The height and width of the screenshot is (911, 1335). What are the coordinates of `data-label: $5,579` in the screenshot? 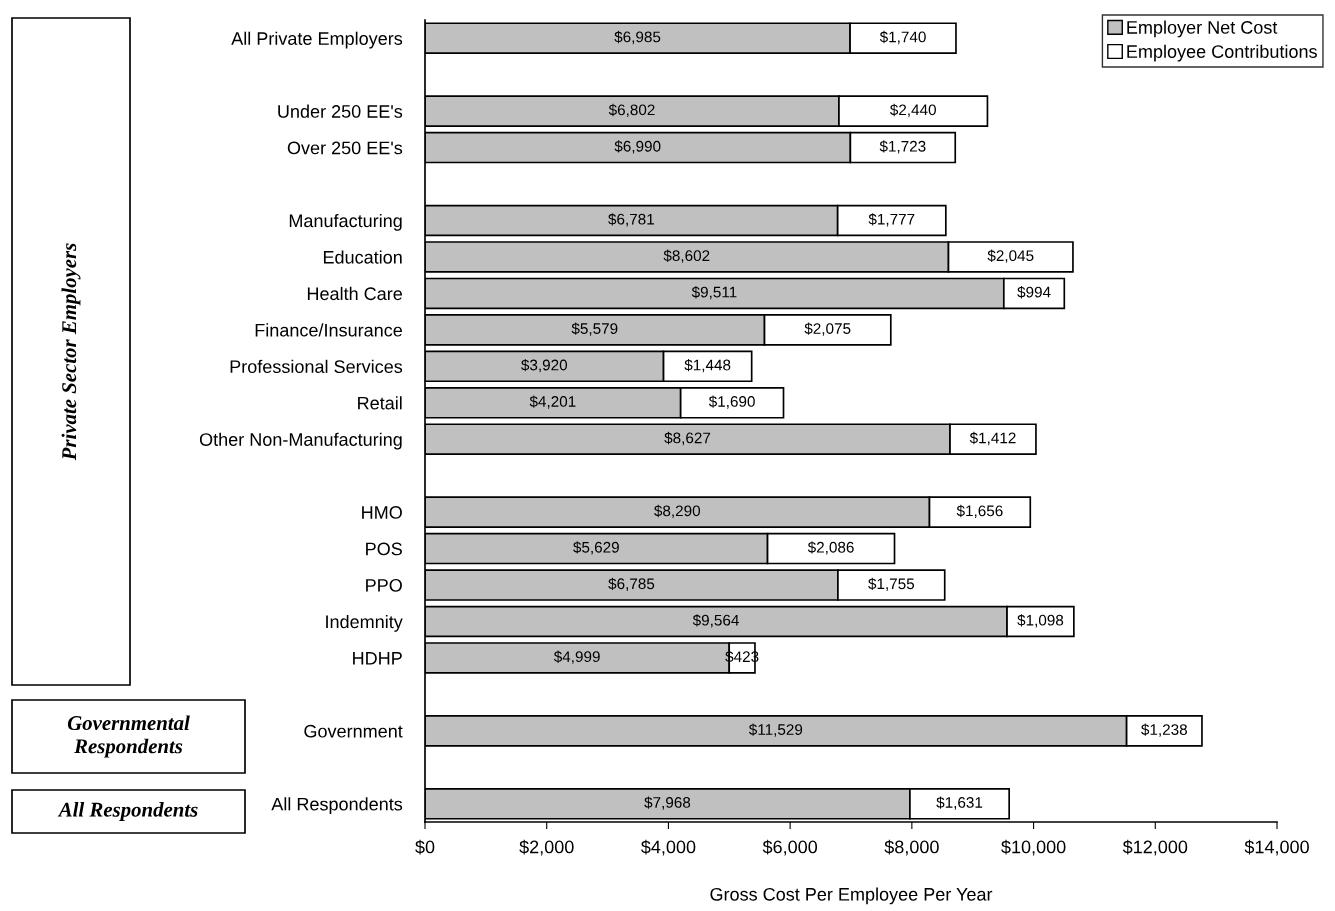 It's located at (594, 329).